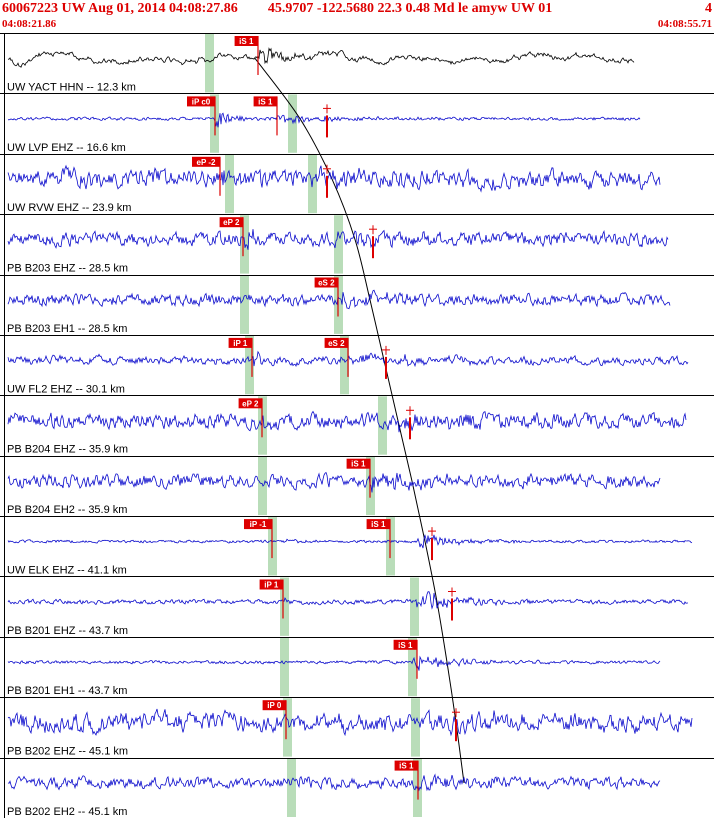 The width and height of the screenshot is (714, 823). I want to click on station-label: PB B202 EHZ -- 45.1 km, so click(67, 752).